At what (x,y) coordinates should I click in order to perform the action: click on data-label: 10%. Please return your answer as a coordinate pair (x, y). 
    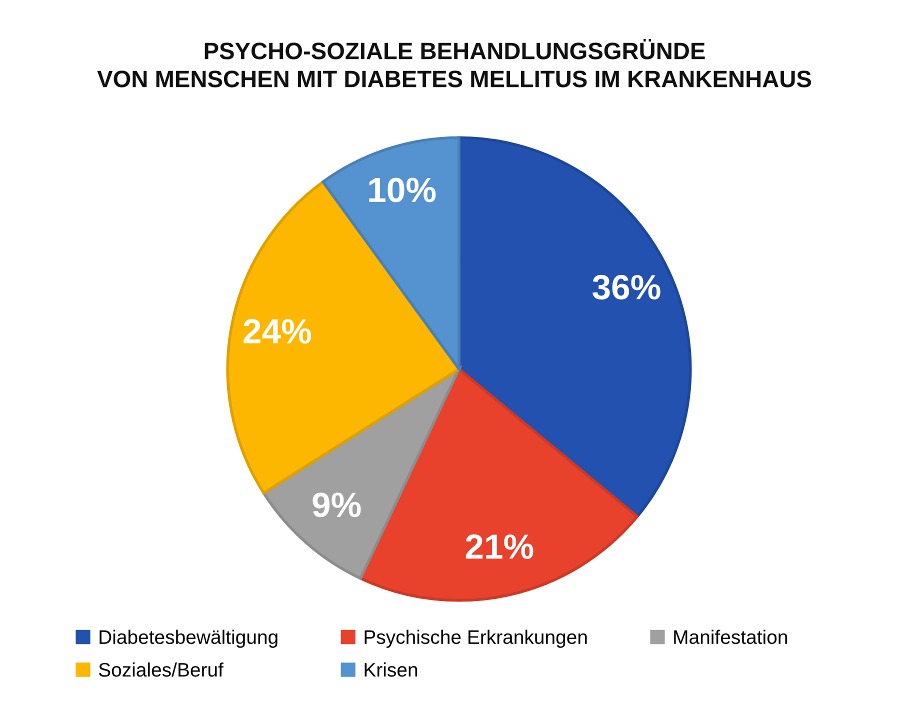
    Looking at the image, I should click on (402, 190).